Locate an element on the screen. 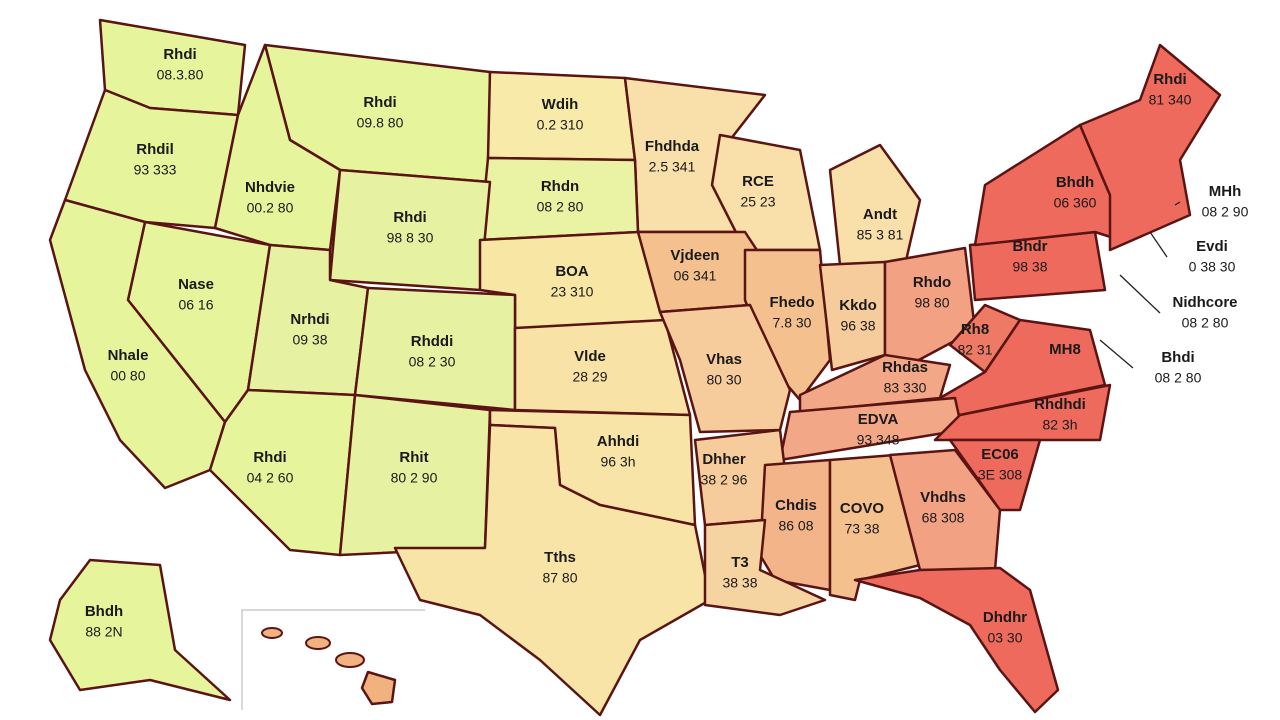  callout-label: Evdi is located at coordinates (1212, 246).